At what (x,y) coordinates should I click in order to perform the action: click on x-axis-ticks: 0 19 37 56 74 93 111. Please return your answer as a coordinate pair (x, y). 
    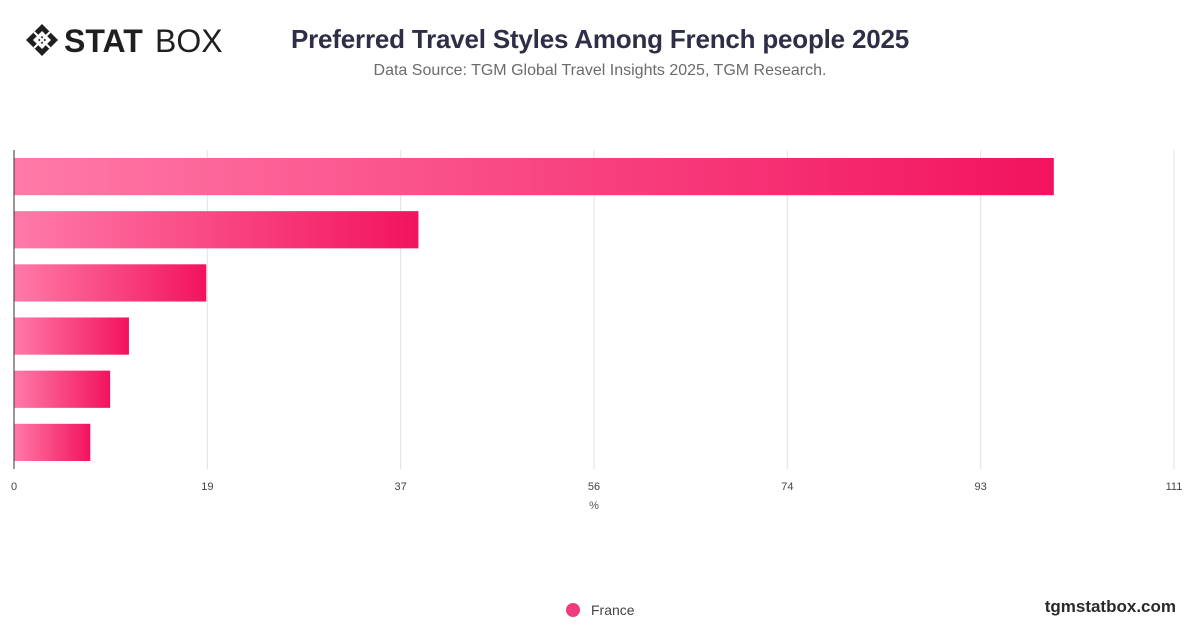
    Looking at the image, I should click on (596, 487).